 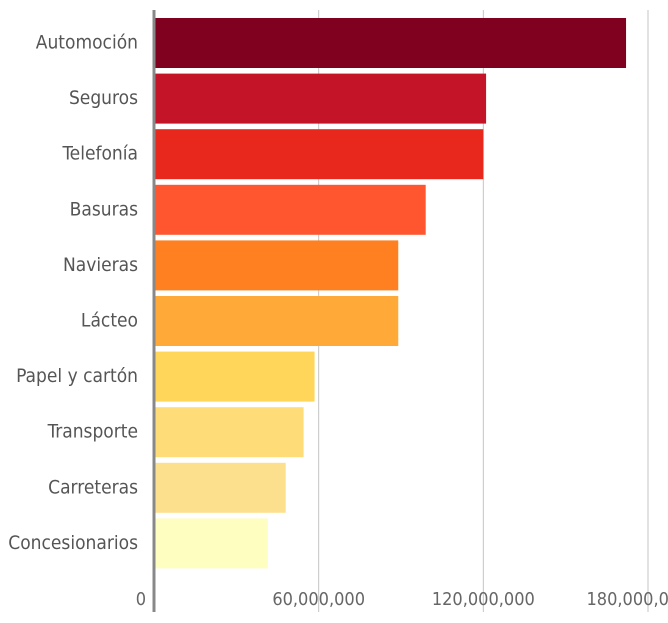 I want to click on category-label: Carreteras, so click(x=93, y=487).